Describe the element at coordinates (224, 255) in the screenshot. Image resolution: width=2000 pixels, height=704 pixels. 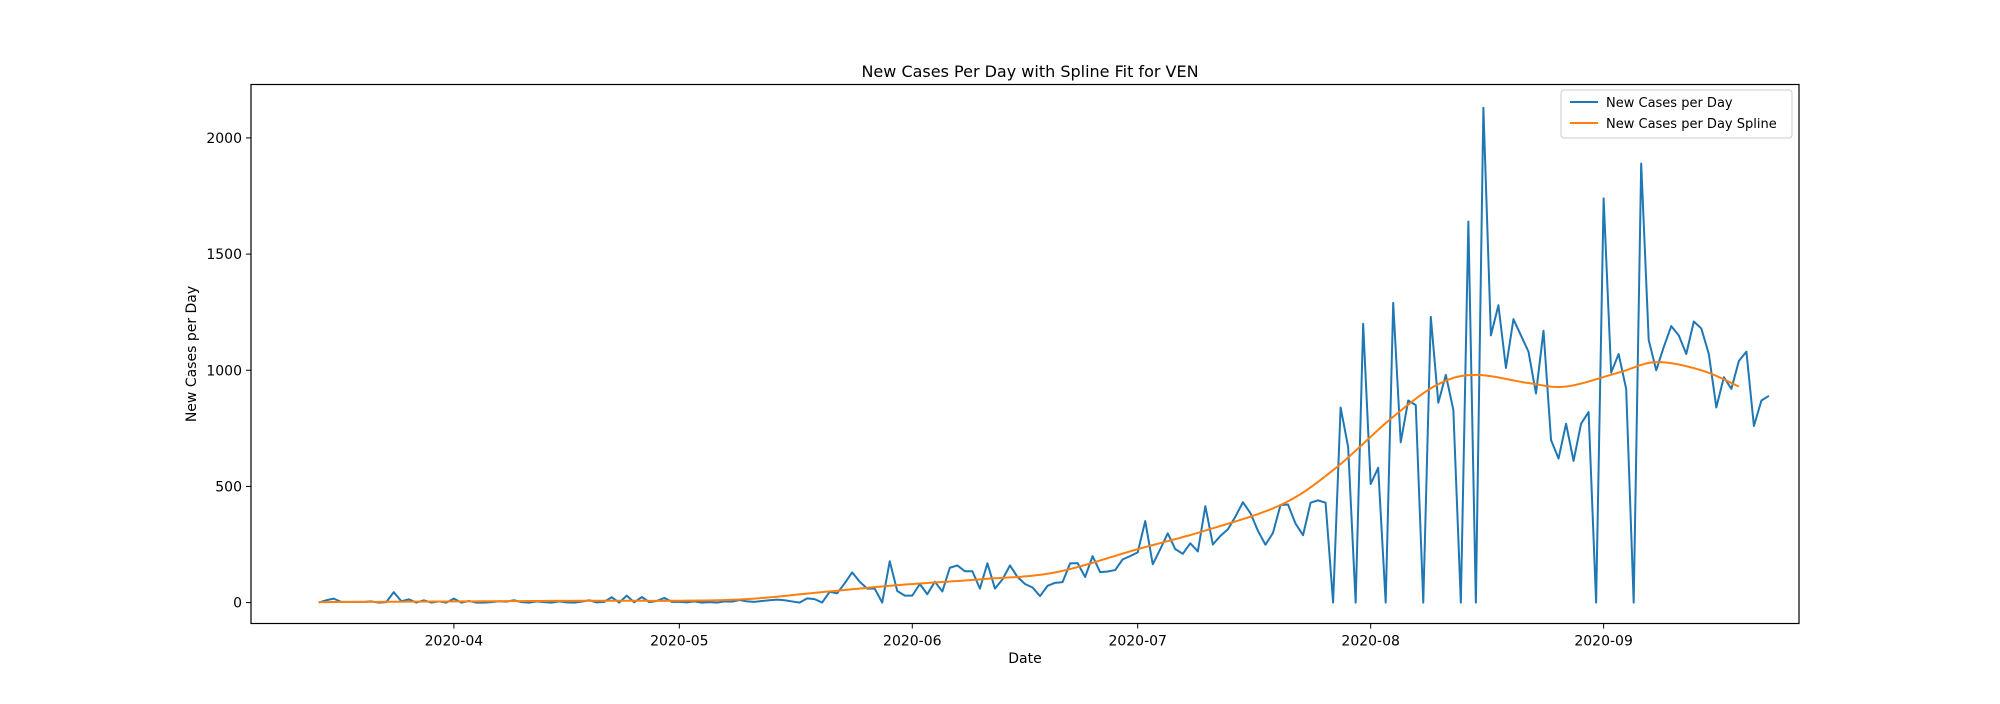
I see `y-tick-label: 1500` at that location.